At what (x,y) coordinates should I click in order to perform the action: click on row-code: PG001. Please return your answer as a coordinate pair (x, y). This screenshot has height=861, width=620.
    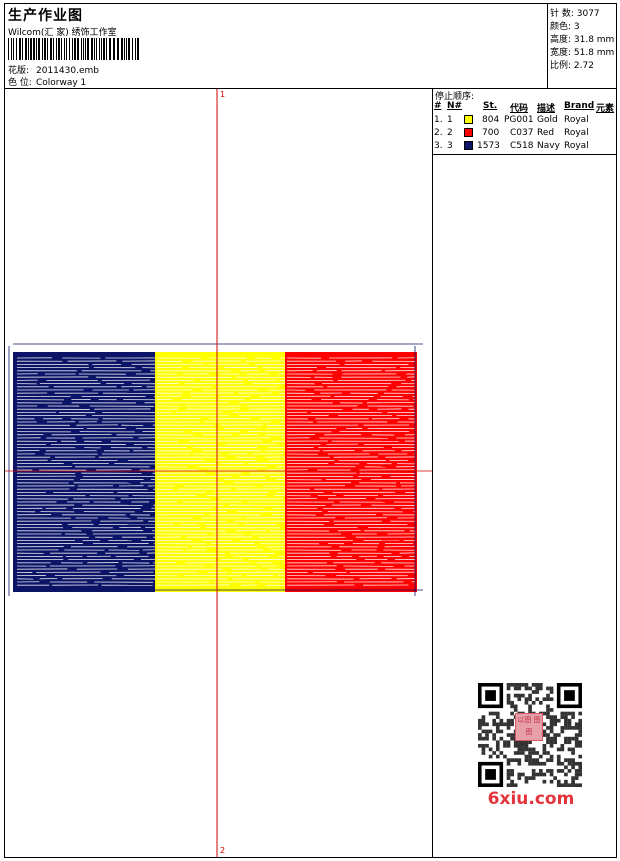
    Looking at the image, I should click on (519, 120).